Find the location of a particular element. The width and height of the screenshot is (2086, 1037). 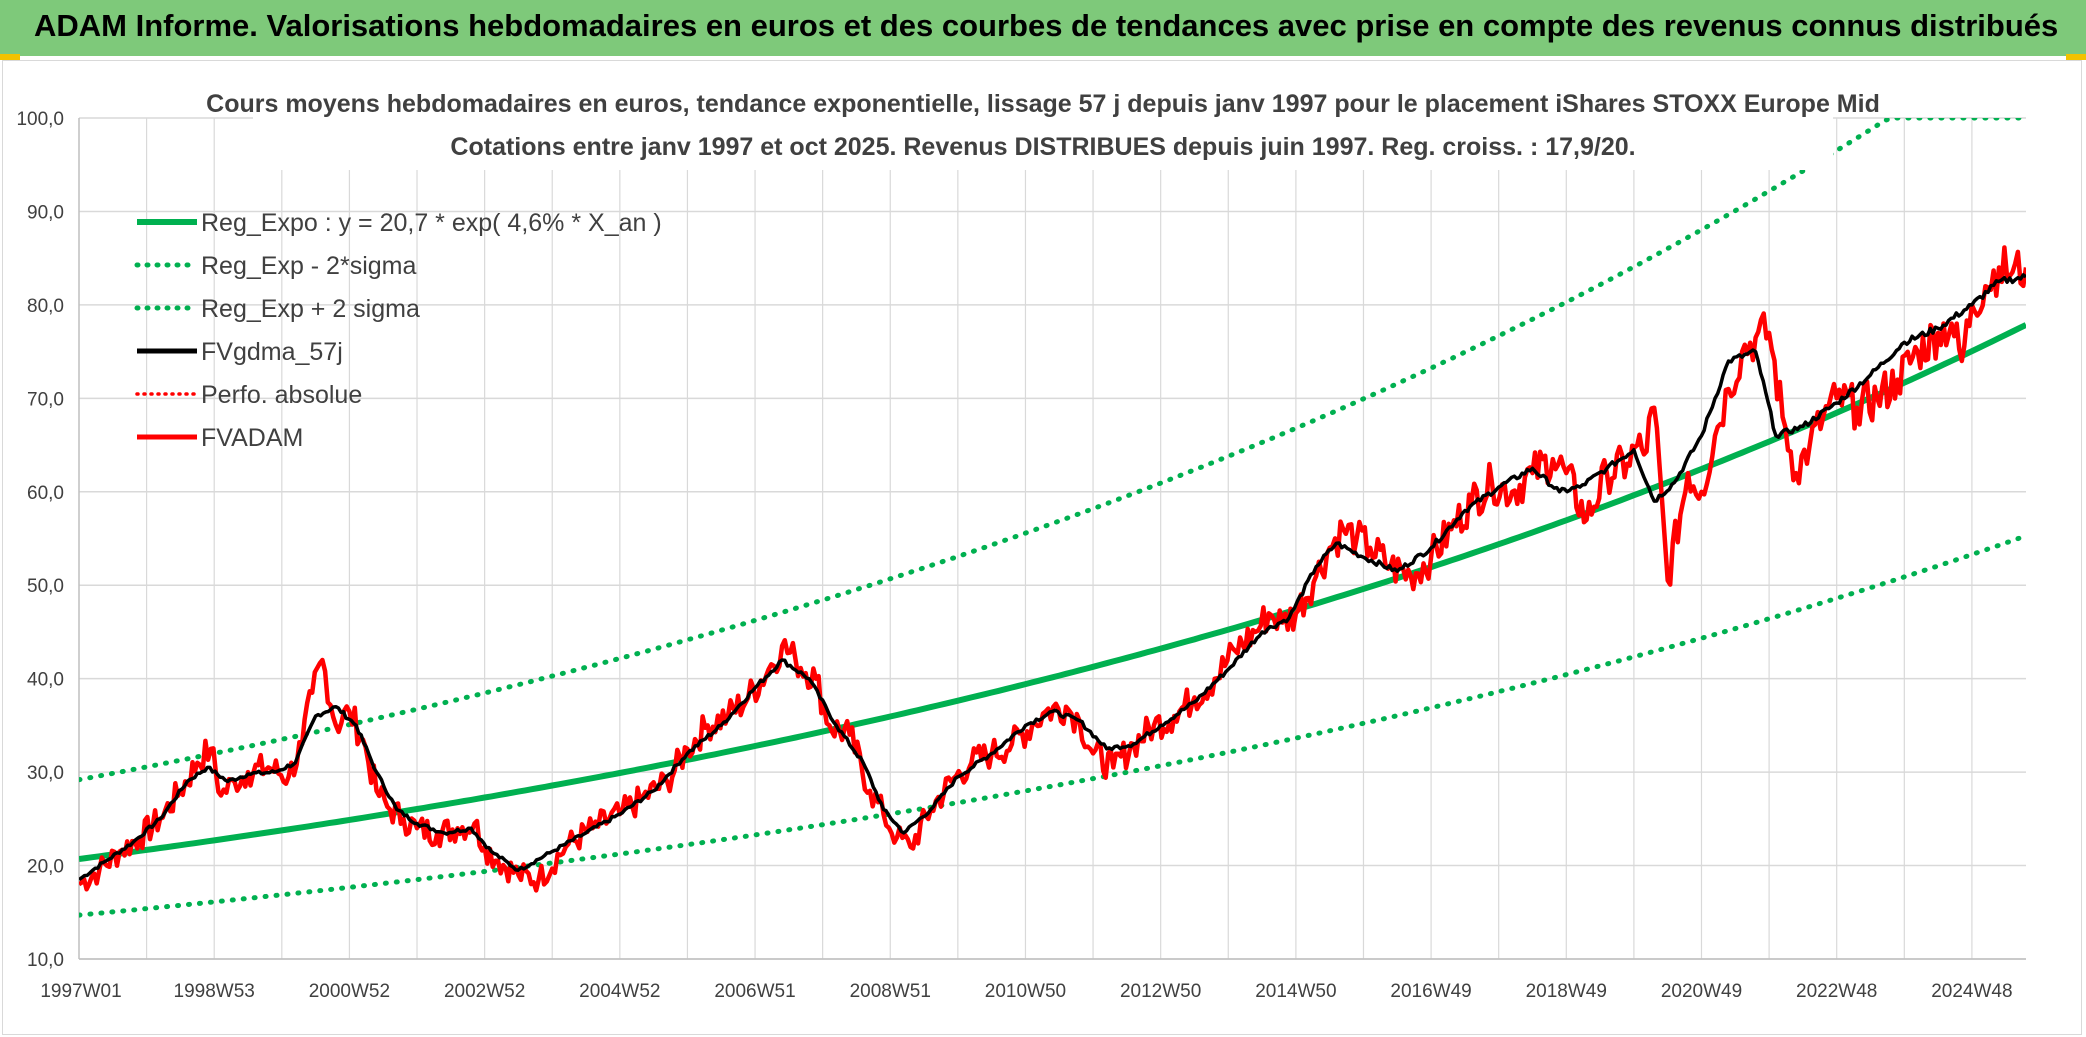

y-tick-label: 100,0 is located at coordinates (40, 119).